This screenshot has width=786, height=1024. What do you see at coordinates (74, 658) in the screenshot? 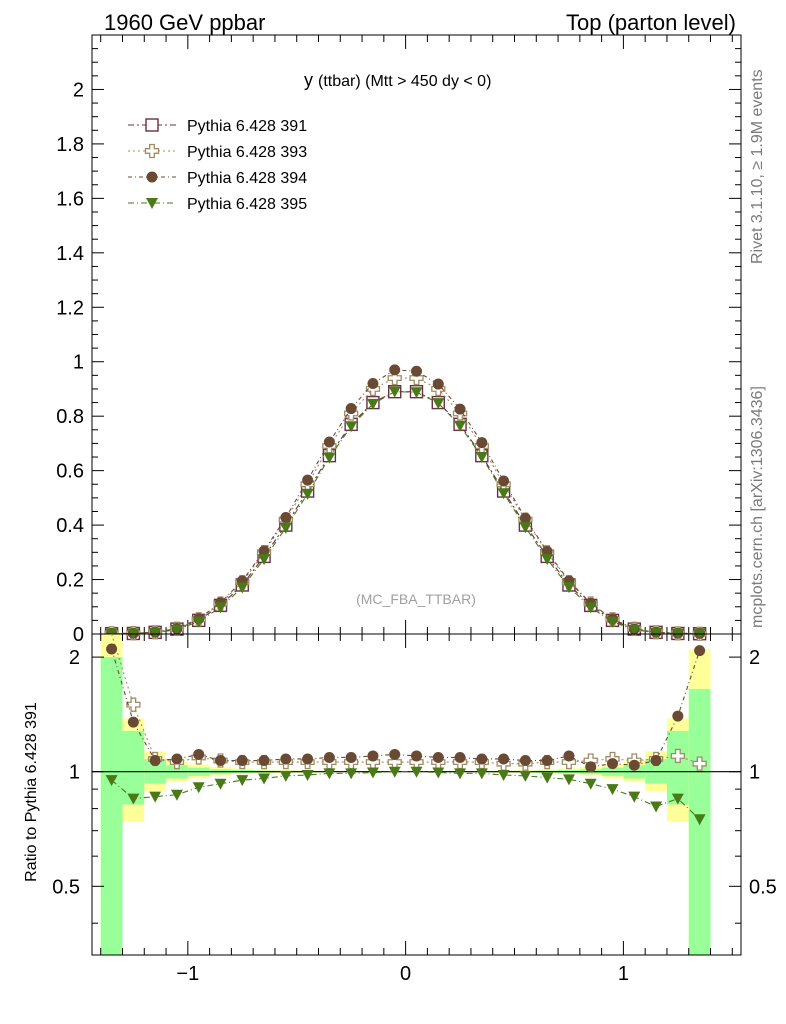
I see `ratio-y-tick-label: 2` at bounding box center [74, 658].